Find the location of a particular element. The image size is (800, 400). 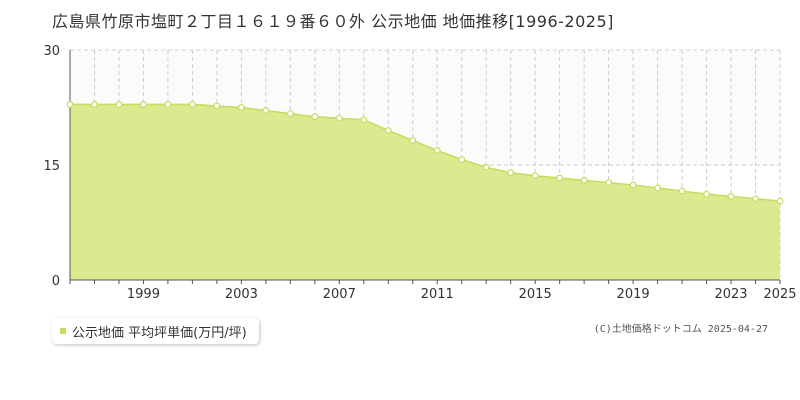

legend-label: 公示地価 平均坪単価(万円/坪) is located at coordinates (159, 333).